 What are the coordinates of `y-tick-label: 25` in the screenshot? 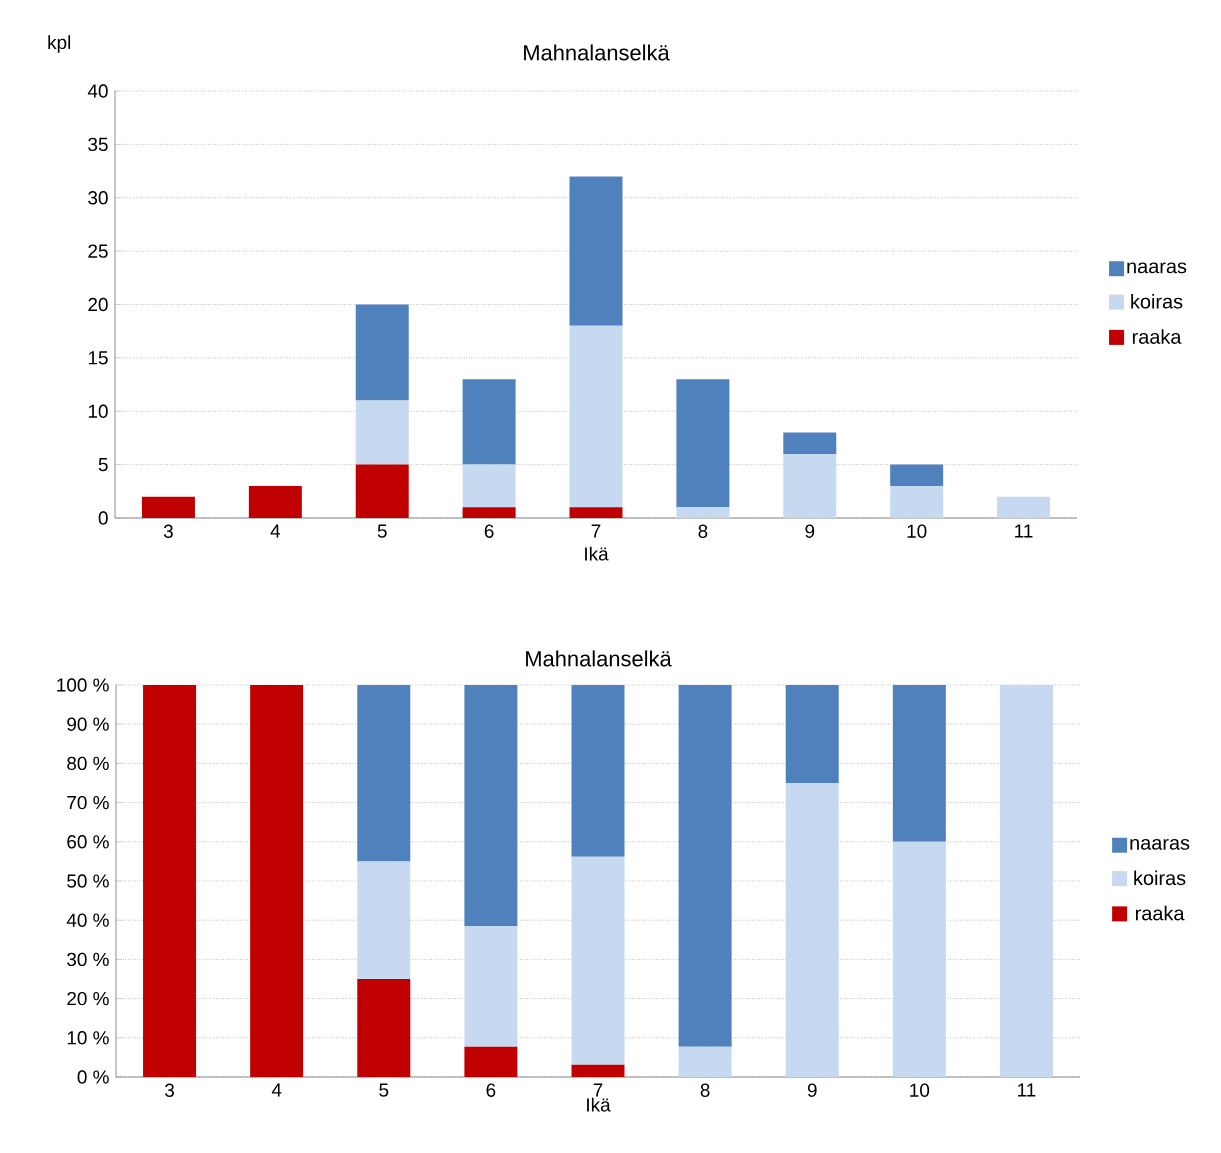 It's located at (98, 251).